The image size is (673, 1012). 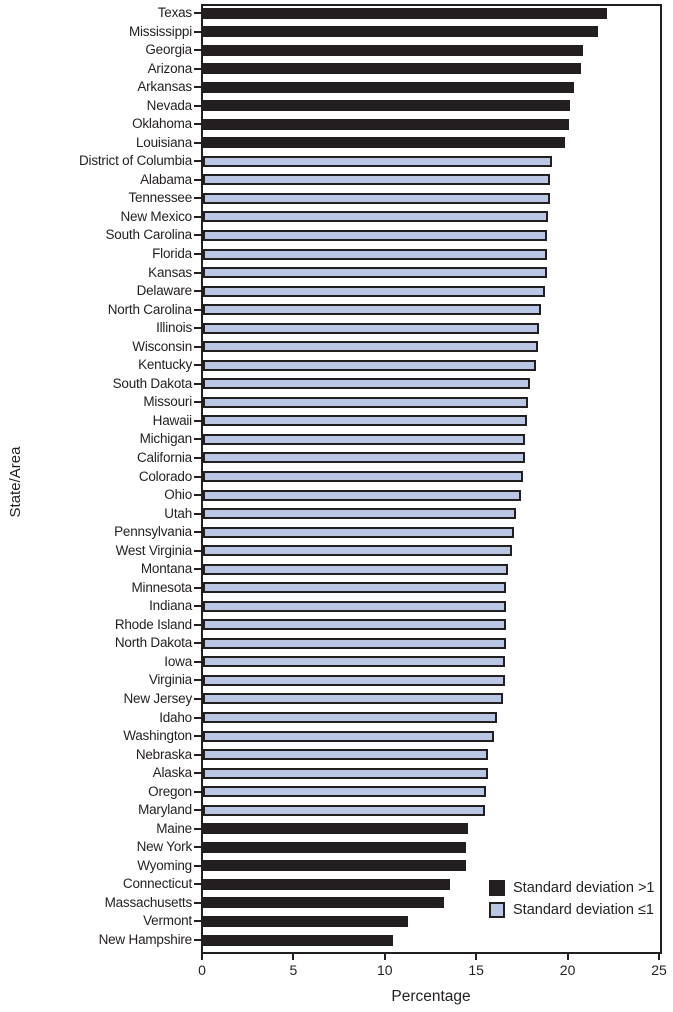 What do you see at coordinates (166, 439) in the screenshot?
I see `state-label: Michigan` at bounding box center [166, 439].